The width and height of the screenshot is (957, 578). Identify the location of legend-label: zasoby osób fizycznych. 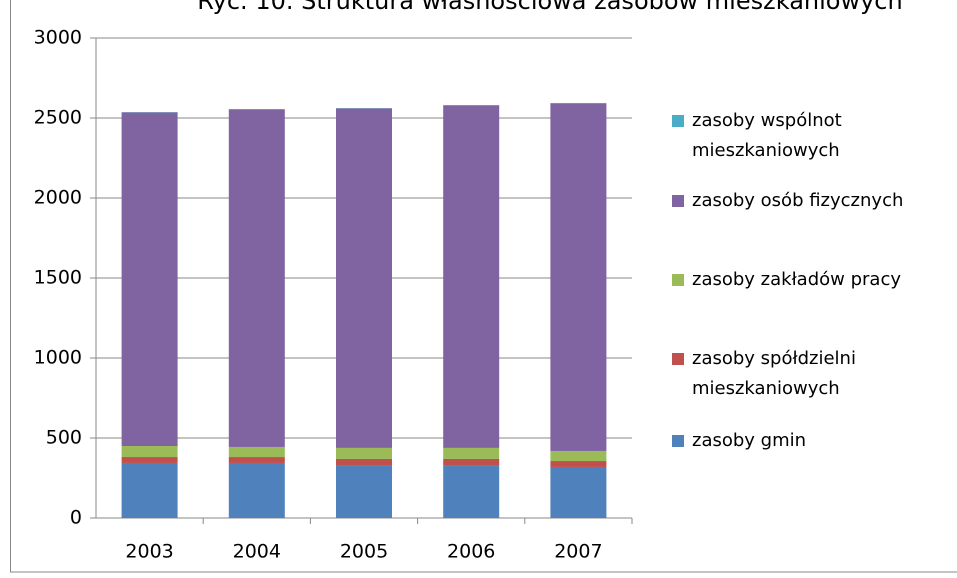
(798, 200).